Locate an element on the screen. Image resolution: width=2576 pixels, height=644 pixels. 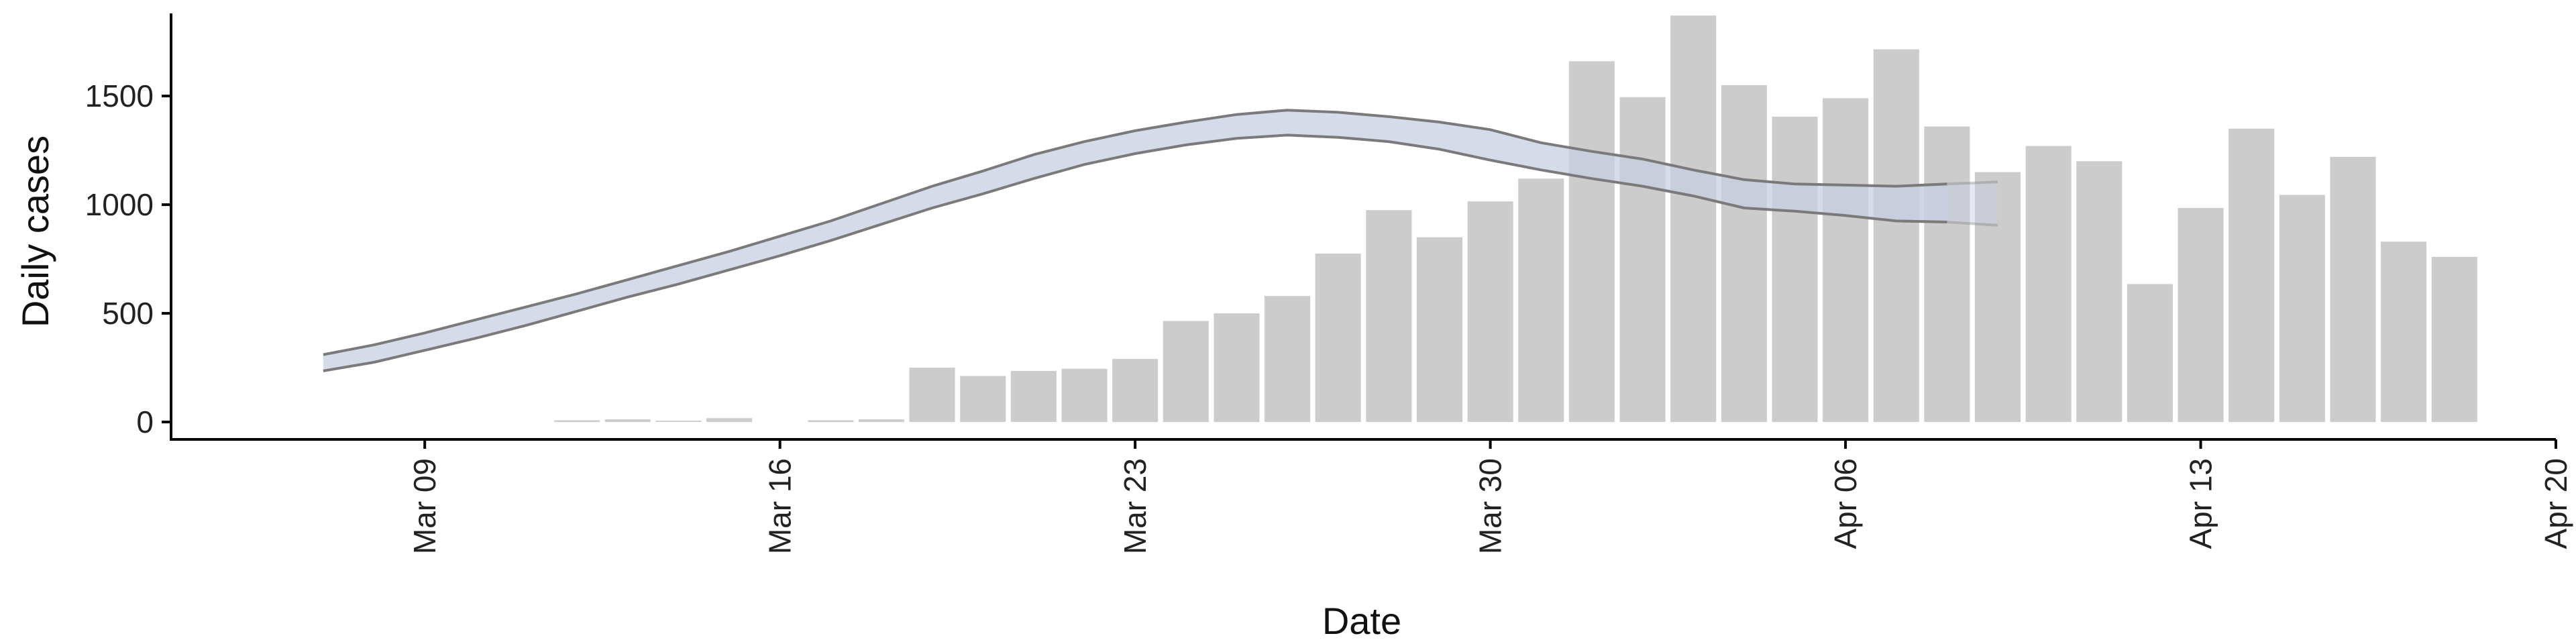
x-tick-label-0: Mar 09 is located at coordinates (424, 506).